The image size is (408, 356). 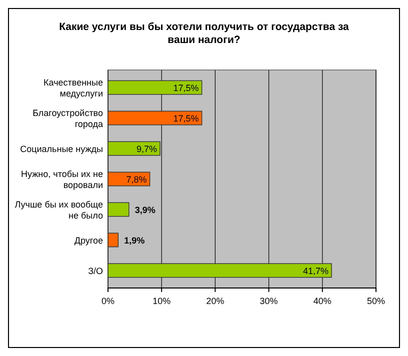 What do you see at coordinates (215, 301) in the screenshot?
I see `x-tick-label: 20%` at bounding box center [215, 301].